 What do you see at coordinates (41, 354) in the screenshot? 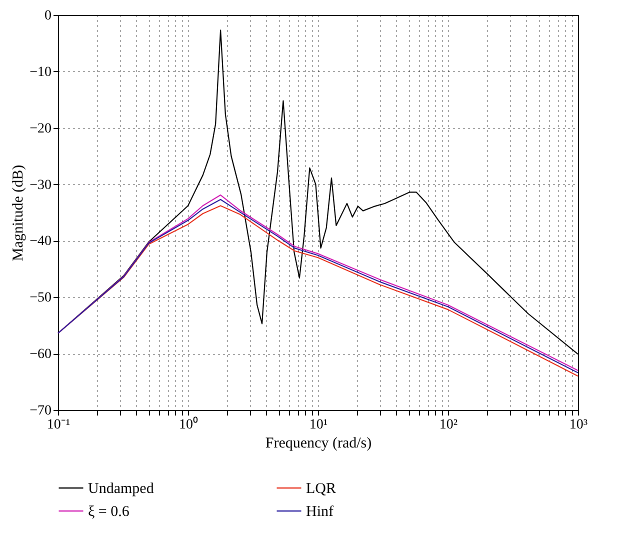
I see `y-tick-label: −60` at bounding box center [41, 354].